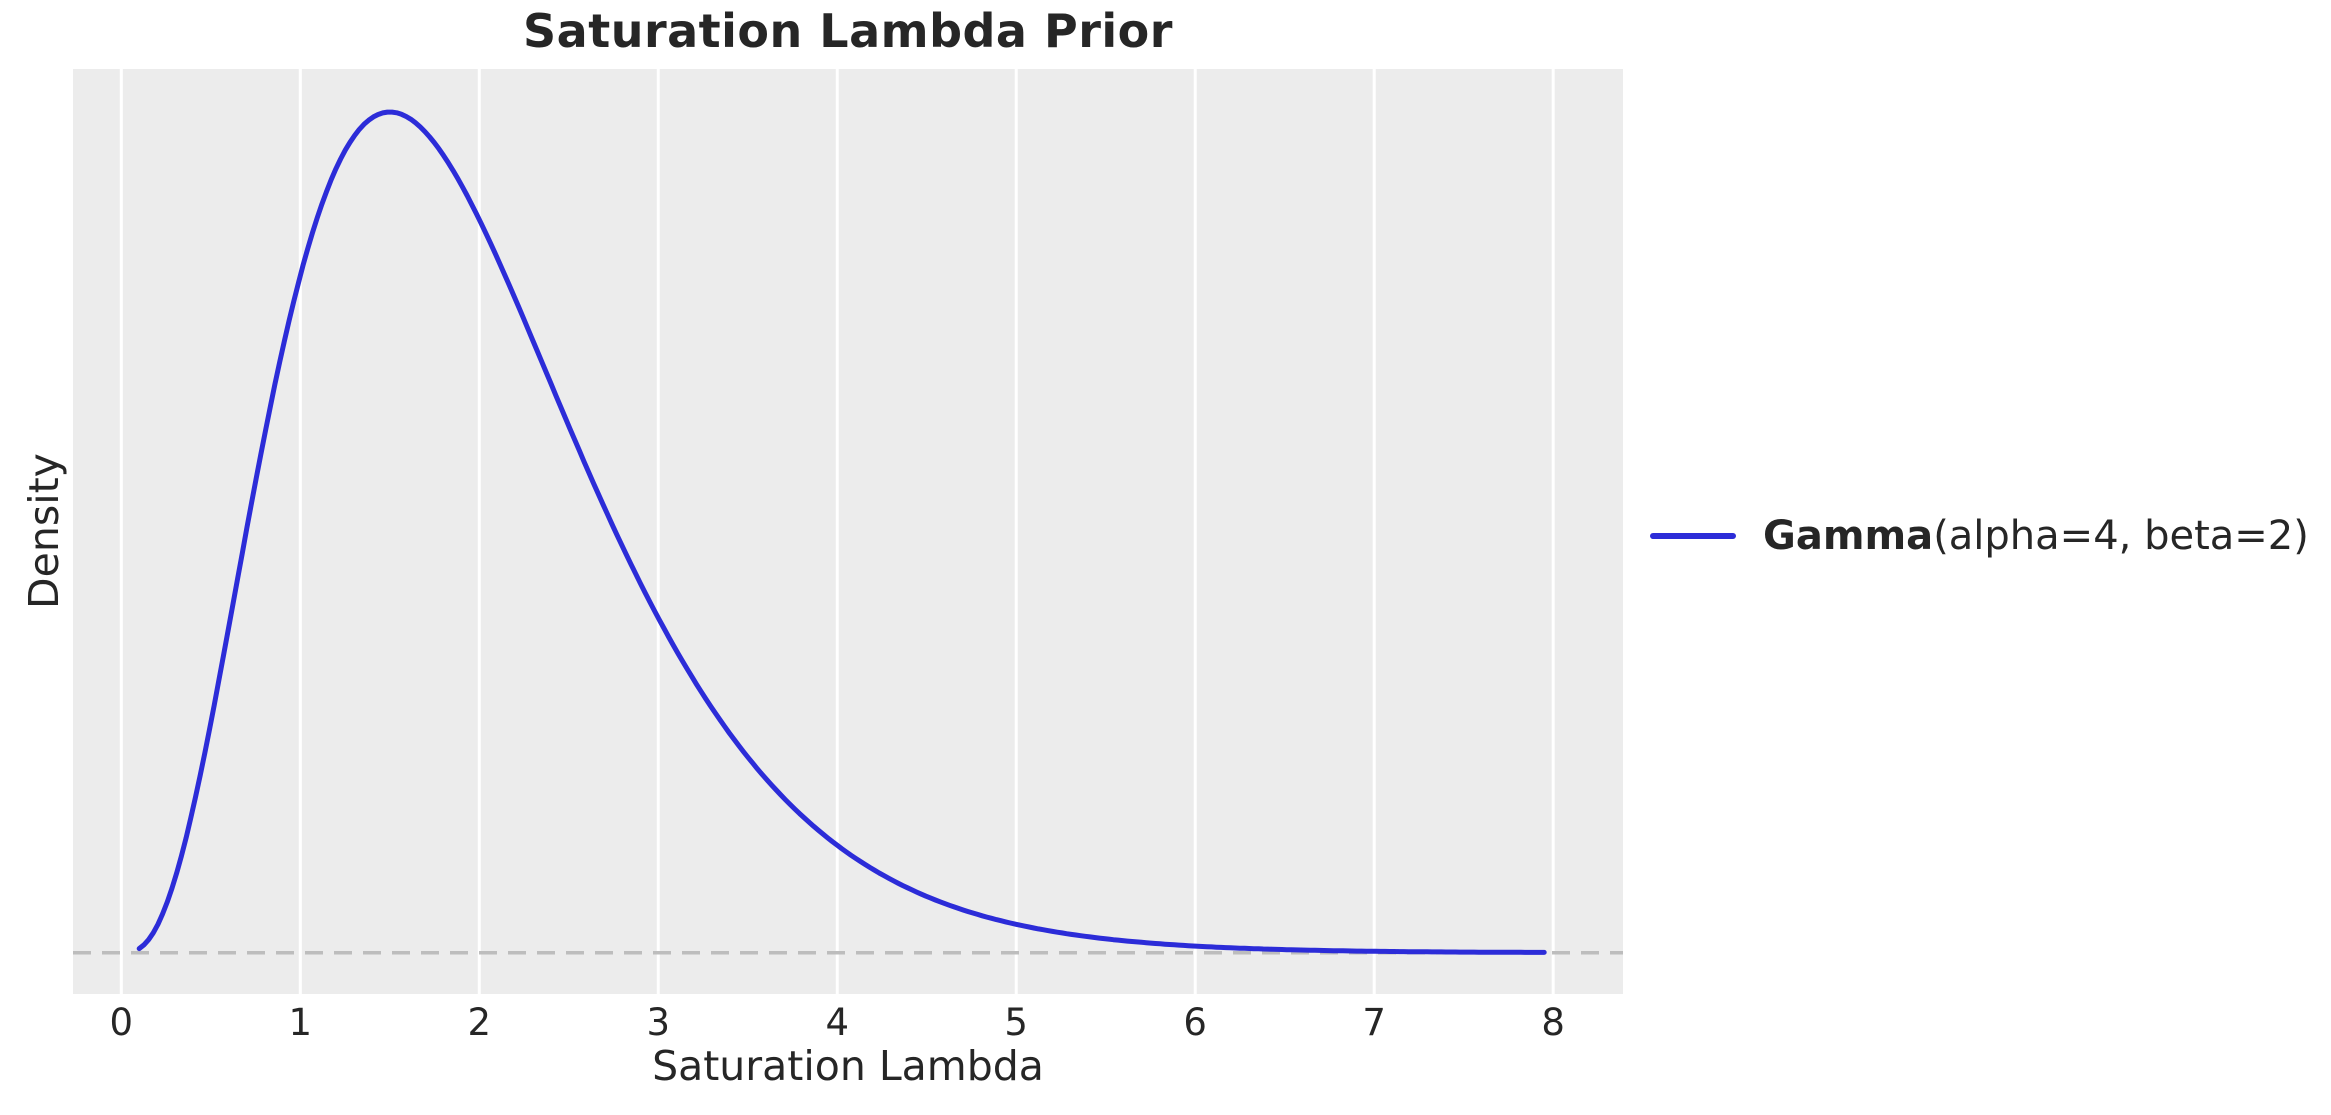  I want to click on x-tick-label-2: 2, so click(479, 1022).